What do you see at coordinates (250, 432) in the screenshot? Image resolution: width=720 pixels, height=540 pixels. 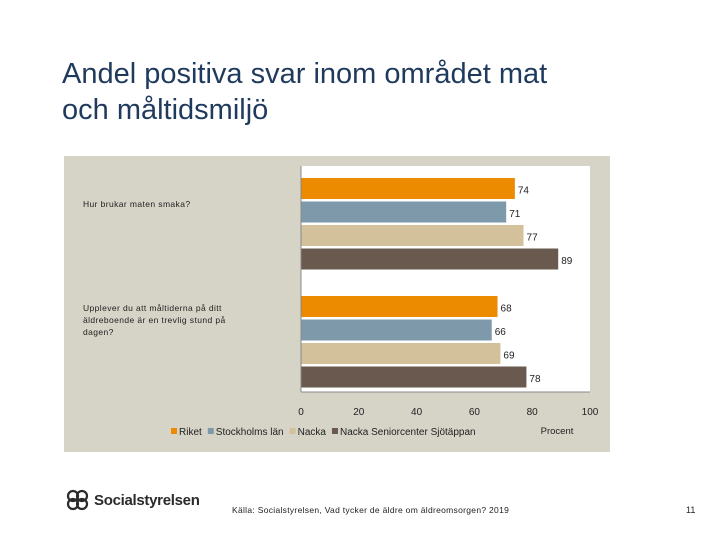 I see `legend-label-stockholms-län: Stockholms län` at bounding box center [250, 432].